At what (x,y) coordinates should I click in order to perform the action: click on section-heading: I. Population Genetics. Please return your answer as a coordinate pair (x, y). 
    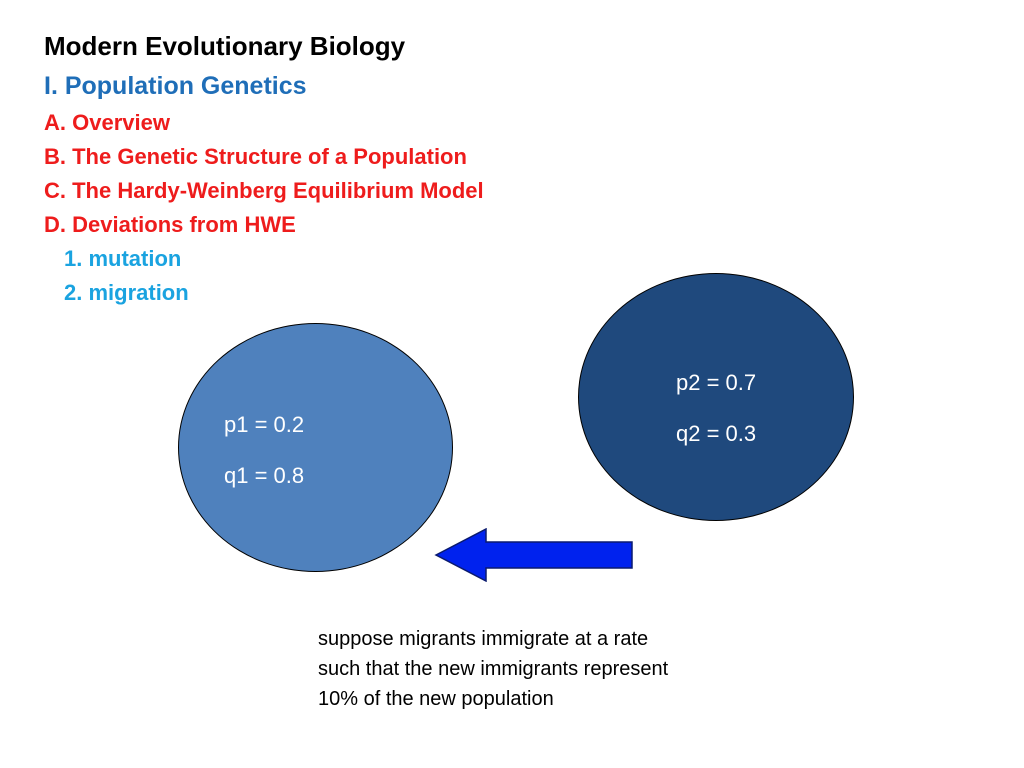
    Looking at the image, I should click on (175, 86).